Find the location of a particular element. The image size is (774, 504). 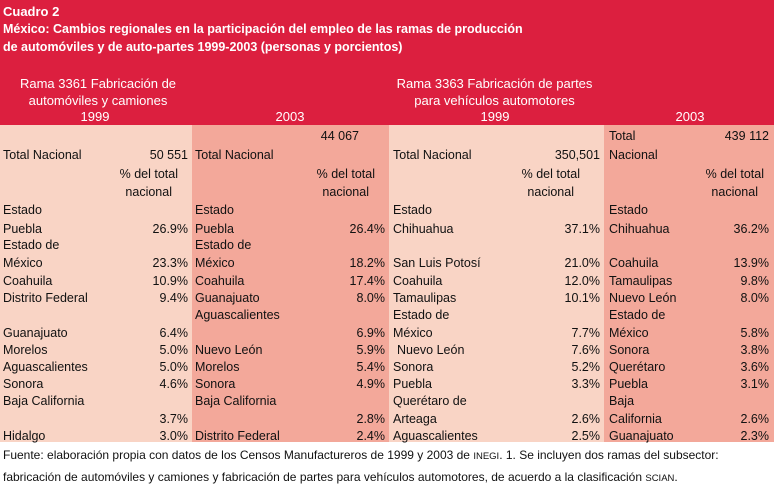

state-value: 6.9% is located at coordinates (371, 333).